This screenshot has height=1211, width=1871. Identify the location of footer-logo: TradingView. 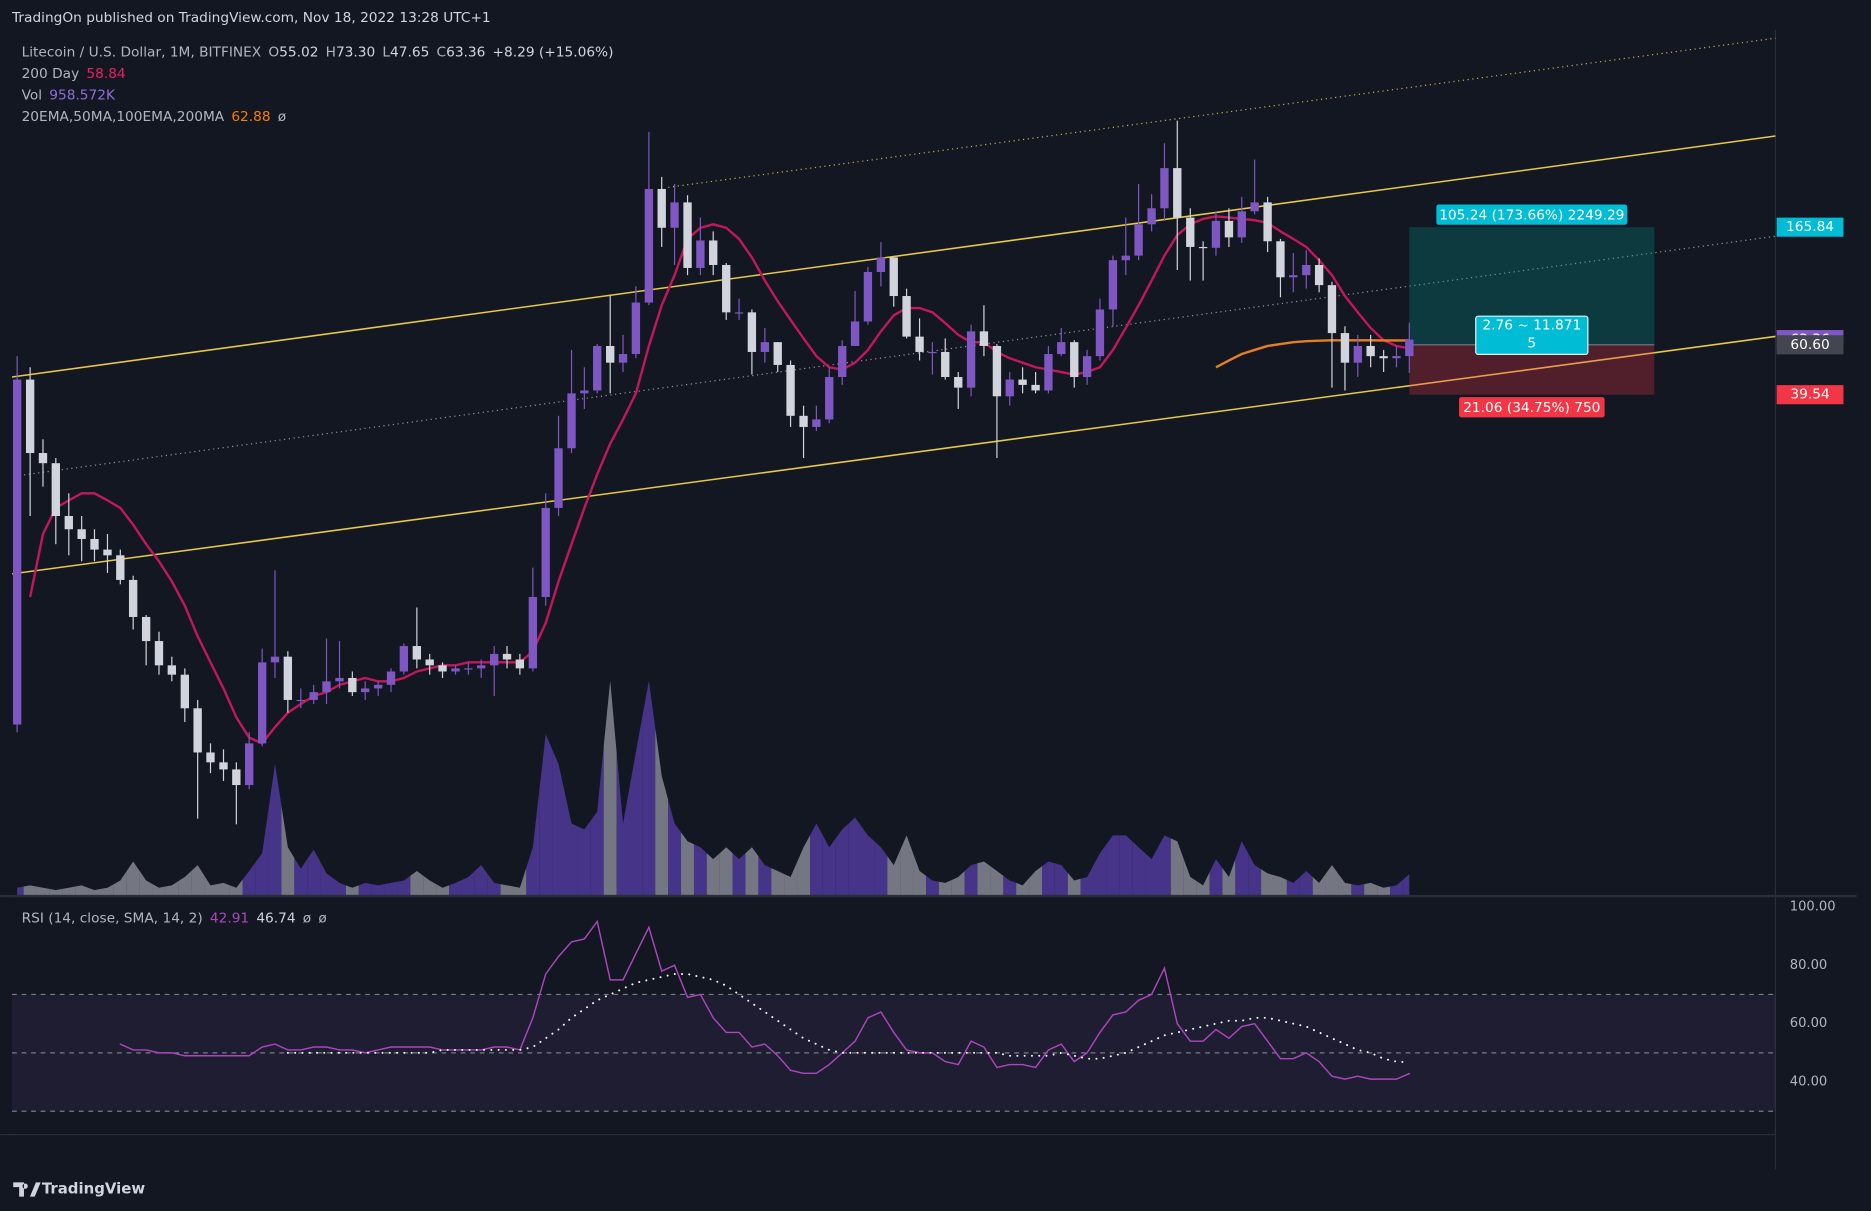
(79, 1189).